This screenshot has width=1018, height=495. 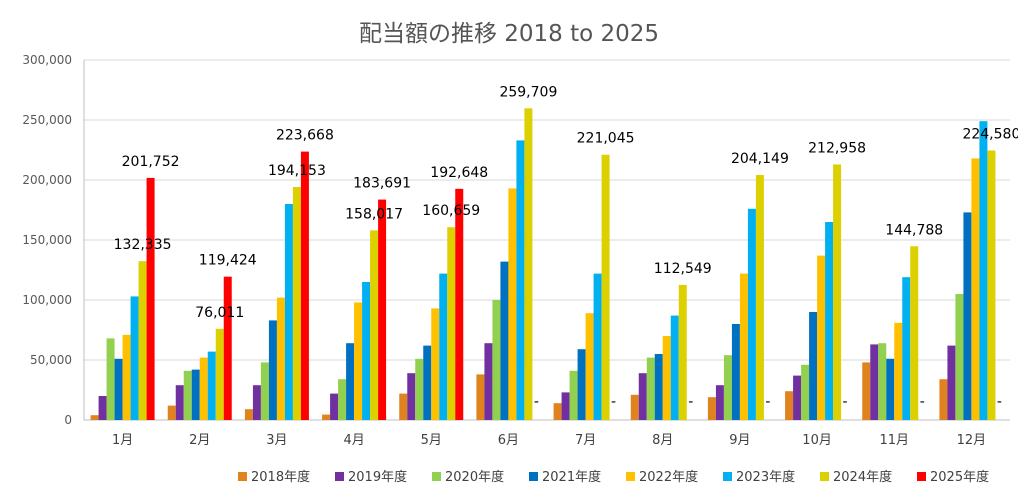 I want to click on data-label: 112,549, so click(x=683, y=269).